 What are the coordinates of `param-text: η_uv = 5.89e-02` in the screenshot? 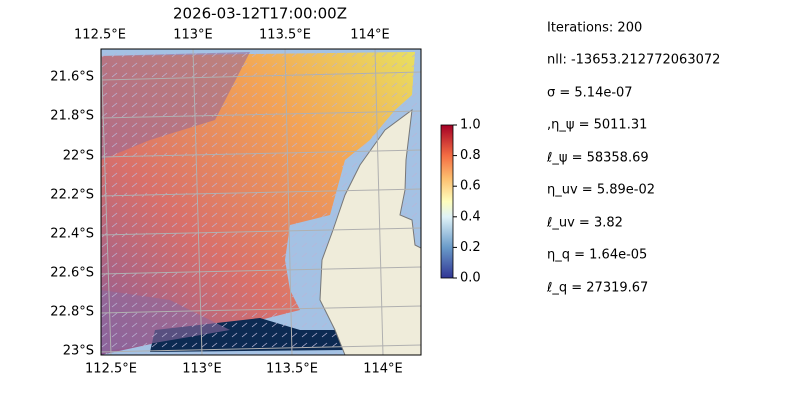 It's located at (601, 190).